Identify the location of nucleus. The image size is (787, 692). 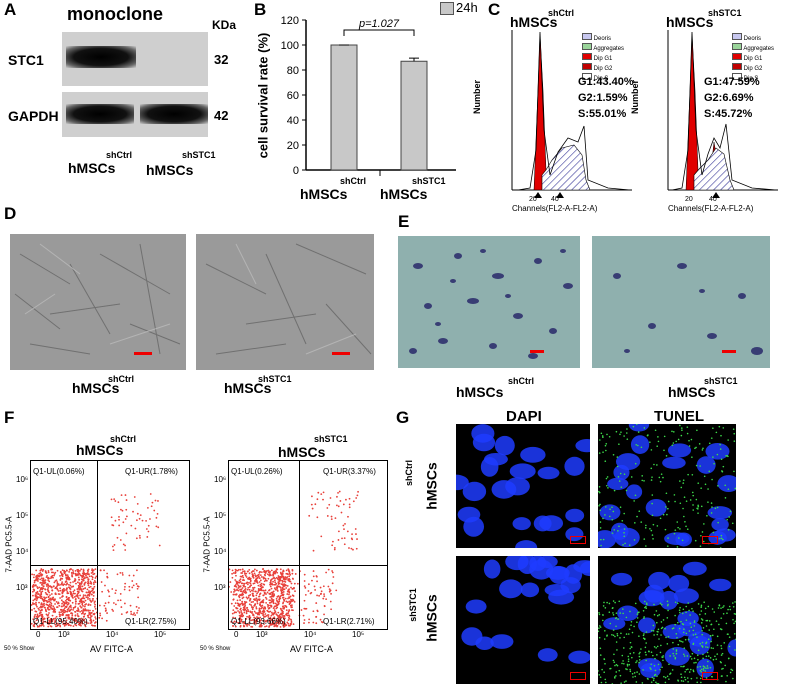
(706, 465).